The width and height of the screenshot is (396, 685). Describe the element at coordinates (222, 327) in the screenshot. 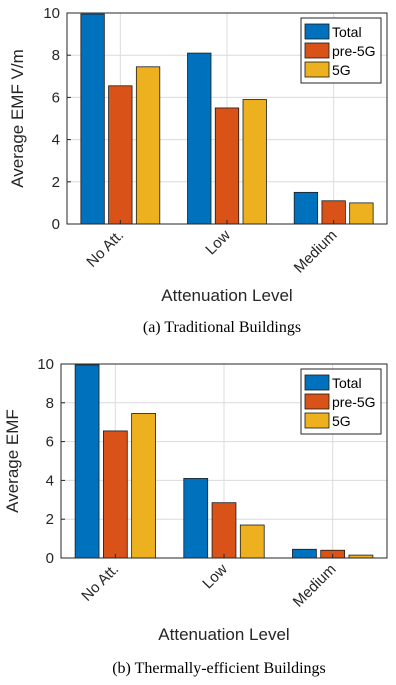

I see `caption: (a) Traditional Buildings` at that location.